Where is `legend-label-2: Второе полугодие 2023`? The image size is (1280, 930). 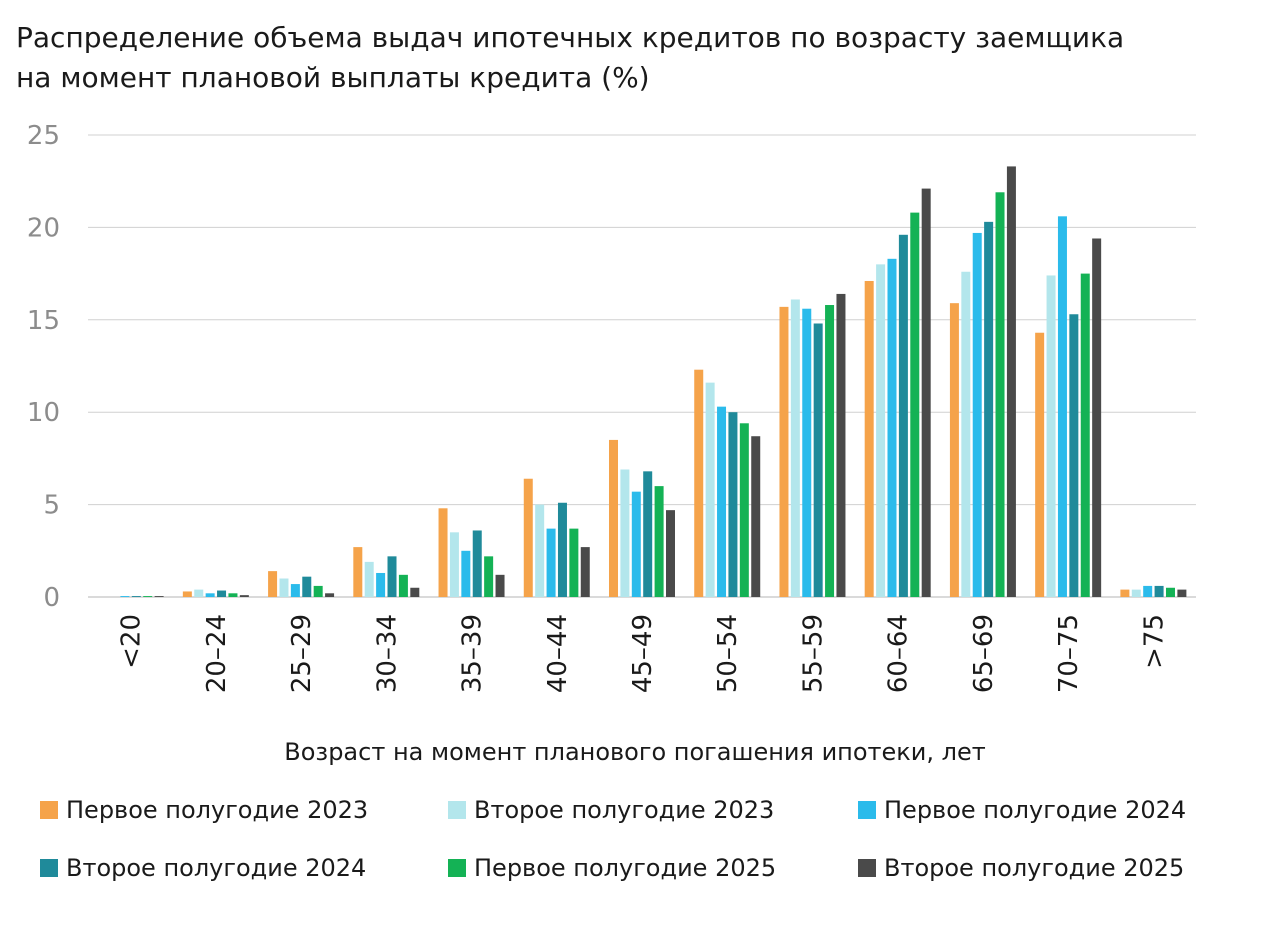
legend-label-2: Второе полугодие 2023 is located at coordinates (624, 810).